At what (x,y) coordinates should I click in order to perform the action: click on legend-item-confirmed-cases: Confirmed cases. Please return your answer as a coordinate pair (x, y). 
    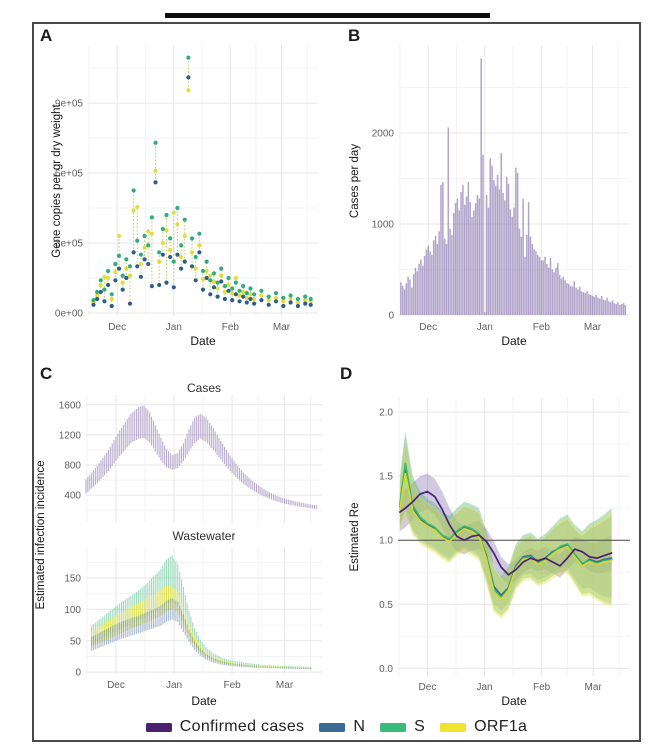
    Looking at the image, I should click on (225, 727).